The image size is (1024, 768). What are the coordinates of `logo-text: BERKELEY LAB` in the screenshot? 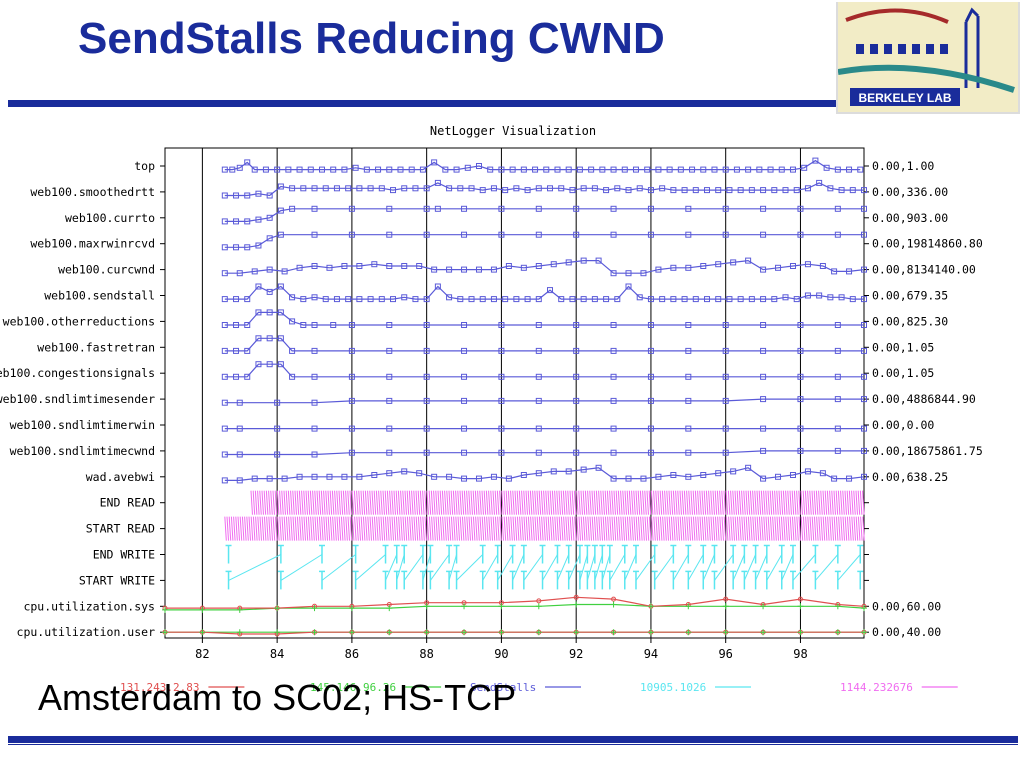 It's located at (904, 98).